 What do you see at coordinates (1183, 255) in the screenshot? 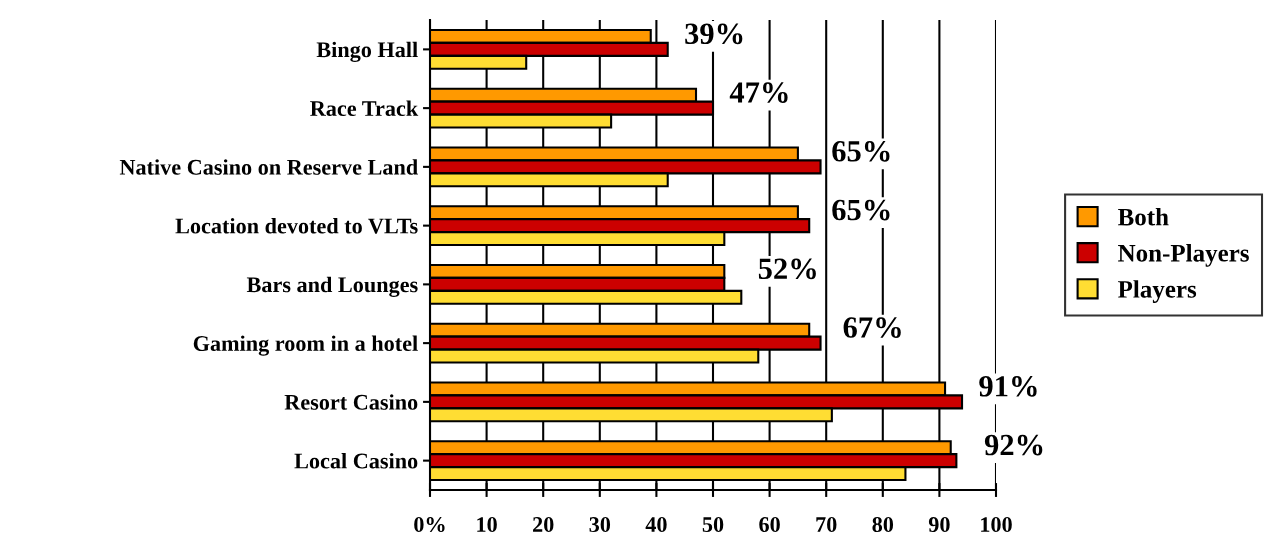
I see `legend-label: Non-Players` at bounding box center [1183, 255].